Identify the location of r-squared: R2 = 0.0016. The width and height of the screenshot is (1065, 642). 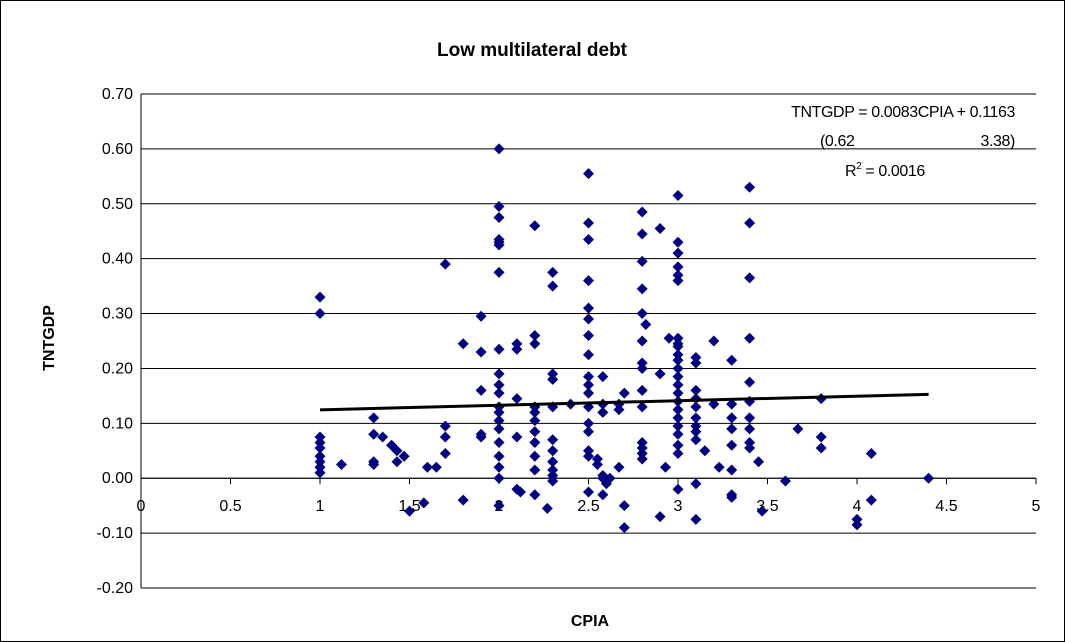
(885, 170).